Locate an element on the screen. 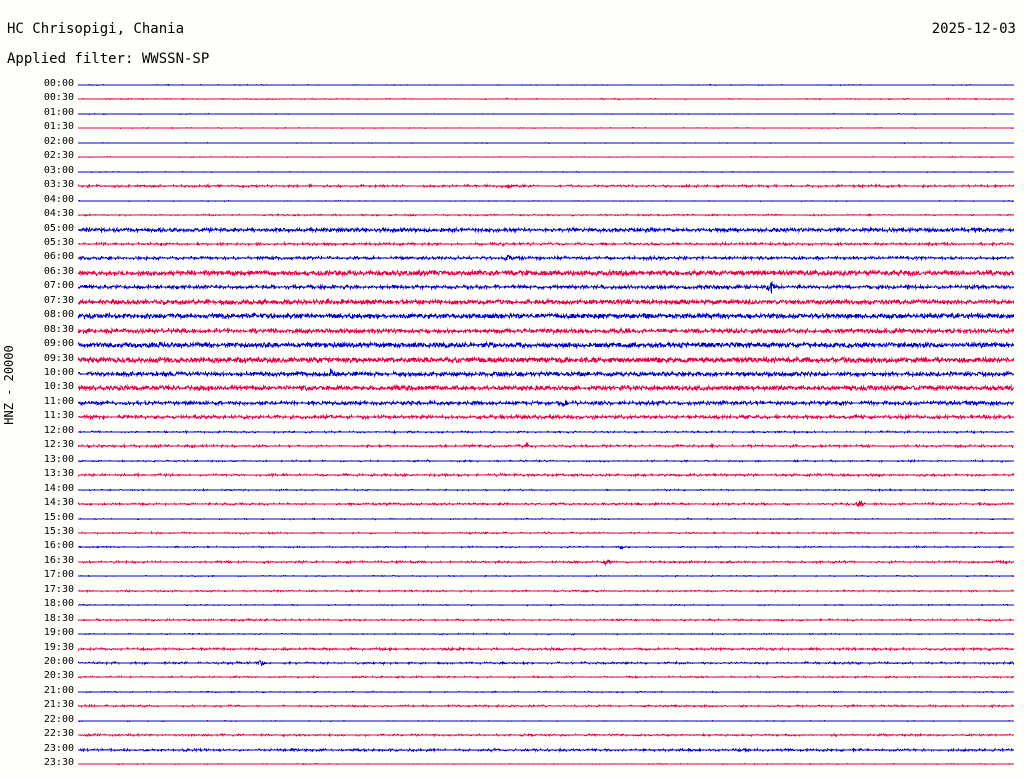 The image size is (1024, 780). helicorder-row: 08:00 is located at coordinates (512, 316).